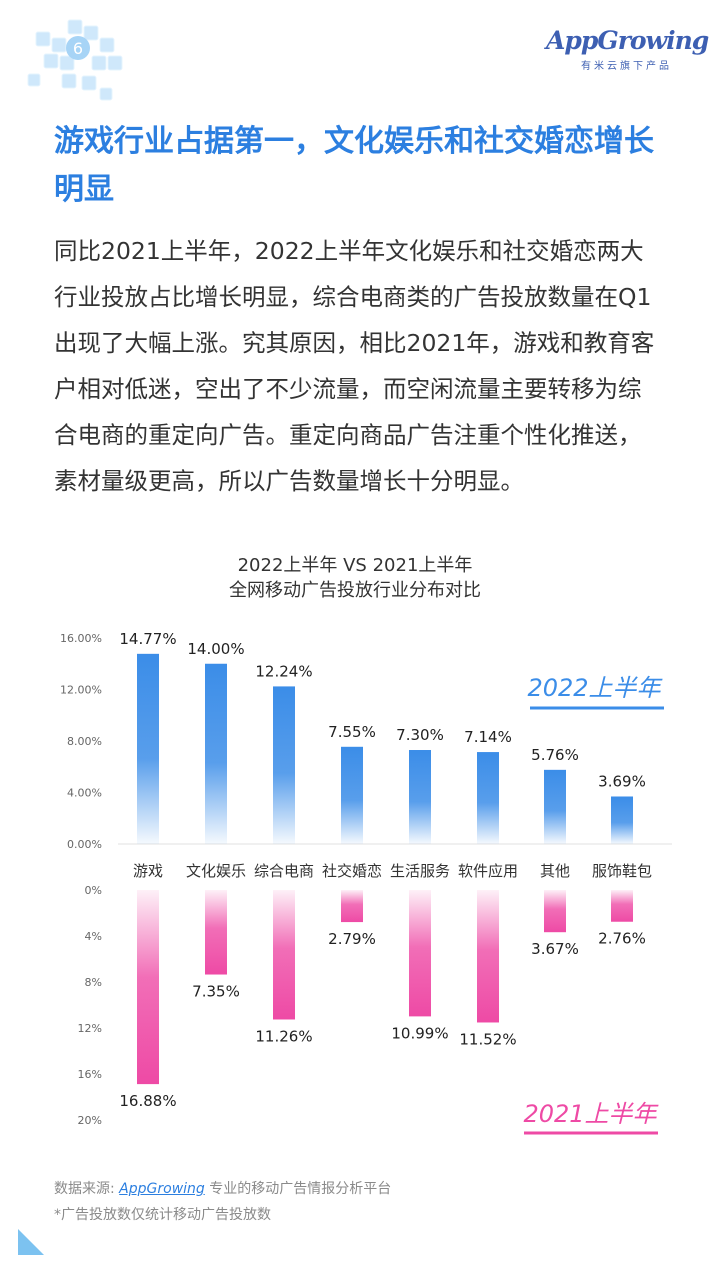  I want to click on brand-logo: AppGrowing 有米云旗下产品, so click(627, 50).